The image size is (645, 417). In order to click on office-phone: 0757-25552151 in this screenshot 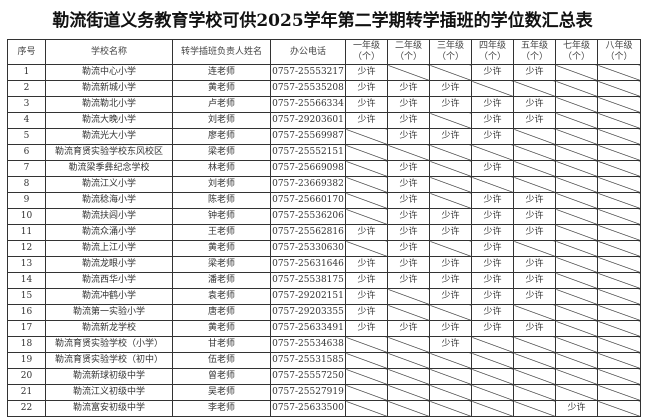, I will do `click(308, 152)`.